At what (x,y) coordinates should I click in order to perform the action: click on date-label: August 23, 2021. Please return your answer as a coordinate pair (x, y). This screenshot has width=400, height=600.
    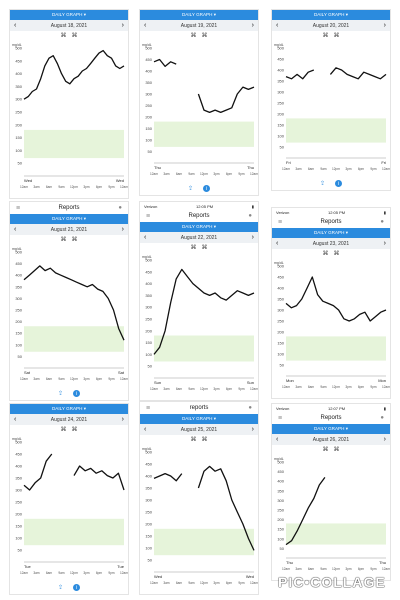
    Looking at the image, I should click on (331, 243).